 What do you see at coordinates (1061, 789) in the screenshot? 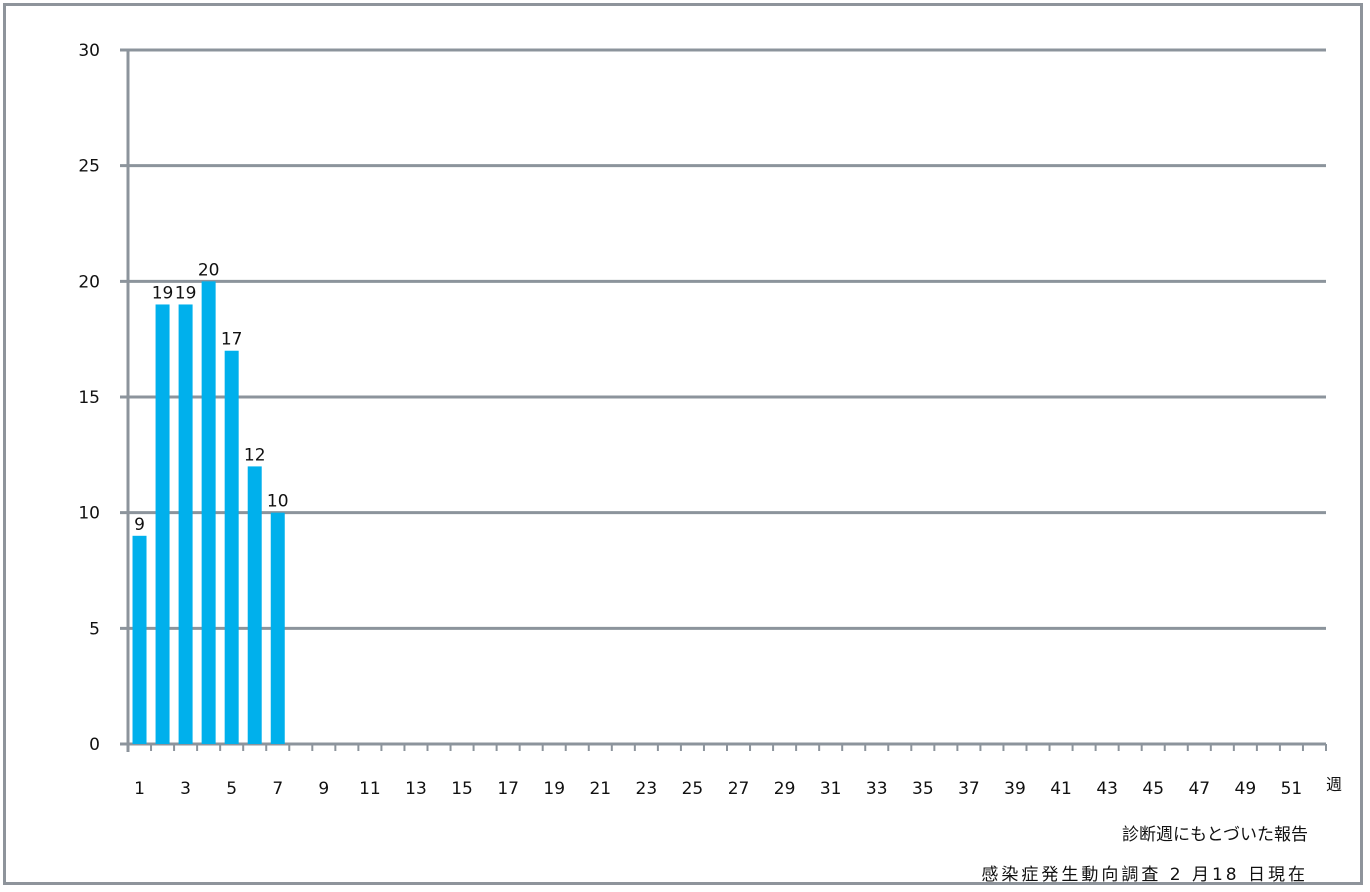
I see `x-tick-label: 41` at bounding box center [1061, 789].